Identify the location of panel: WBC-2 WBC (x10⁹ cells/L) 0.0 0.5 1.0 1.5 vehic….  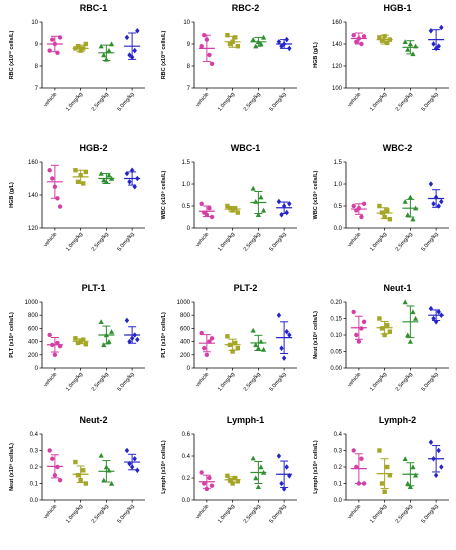
(381, 198).